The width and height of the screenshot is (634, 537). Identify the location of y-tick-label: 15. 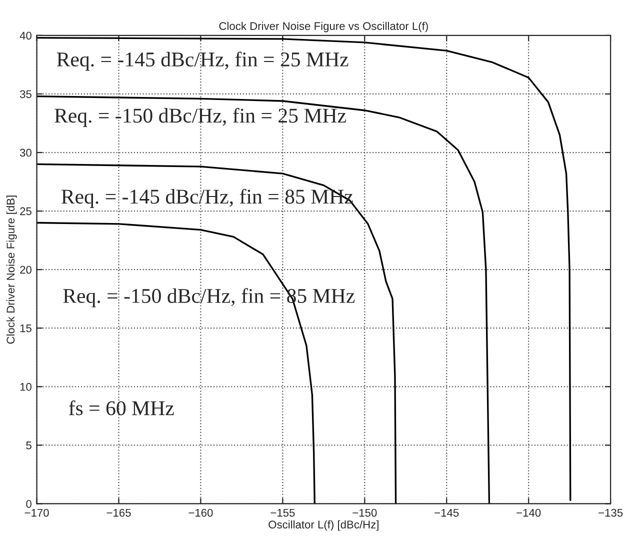
(26, 328).